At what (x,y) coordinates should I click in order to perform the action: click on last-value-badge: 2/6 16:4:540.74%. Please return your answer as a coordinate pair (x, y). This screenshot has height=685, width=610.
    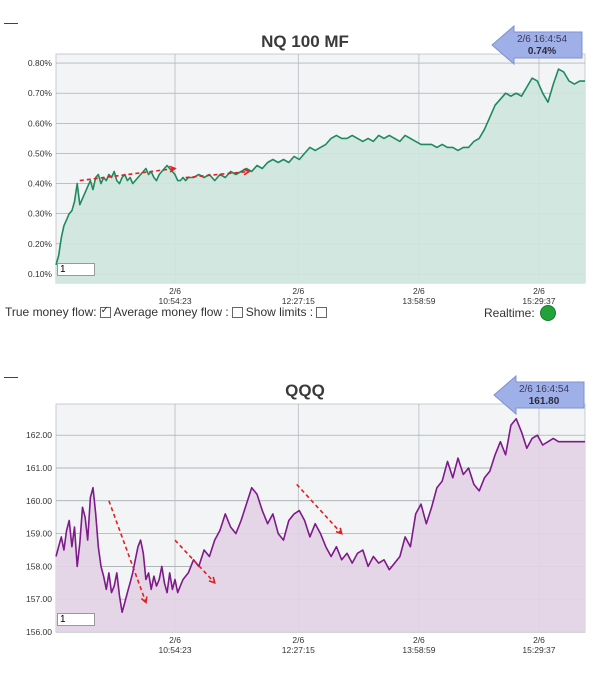
    Looking at the image, I should click on (537, 45).